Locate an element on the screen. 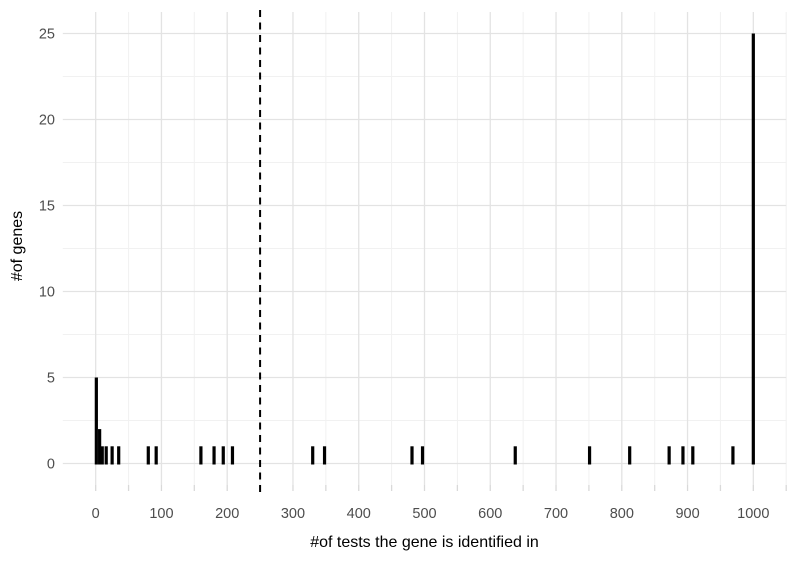 The width and height of the screenshot is (793, 562). x-tick-label: 800 is located at coordinates (622, 514).